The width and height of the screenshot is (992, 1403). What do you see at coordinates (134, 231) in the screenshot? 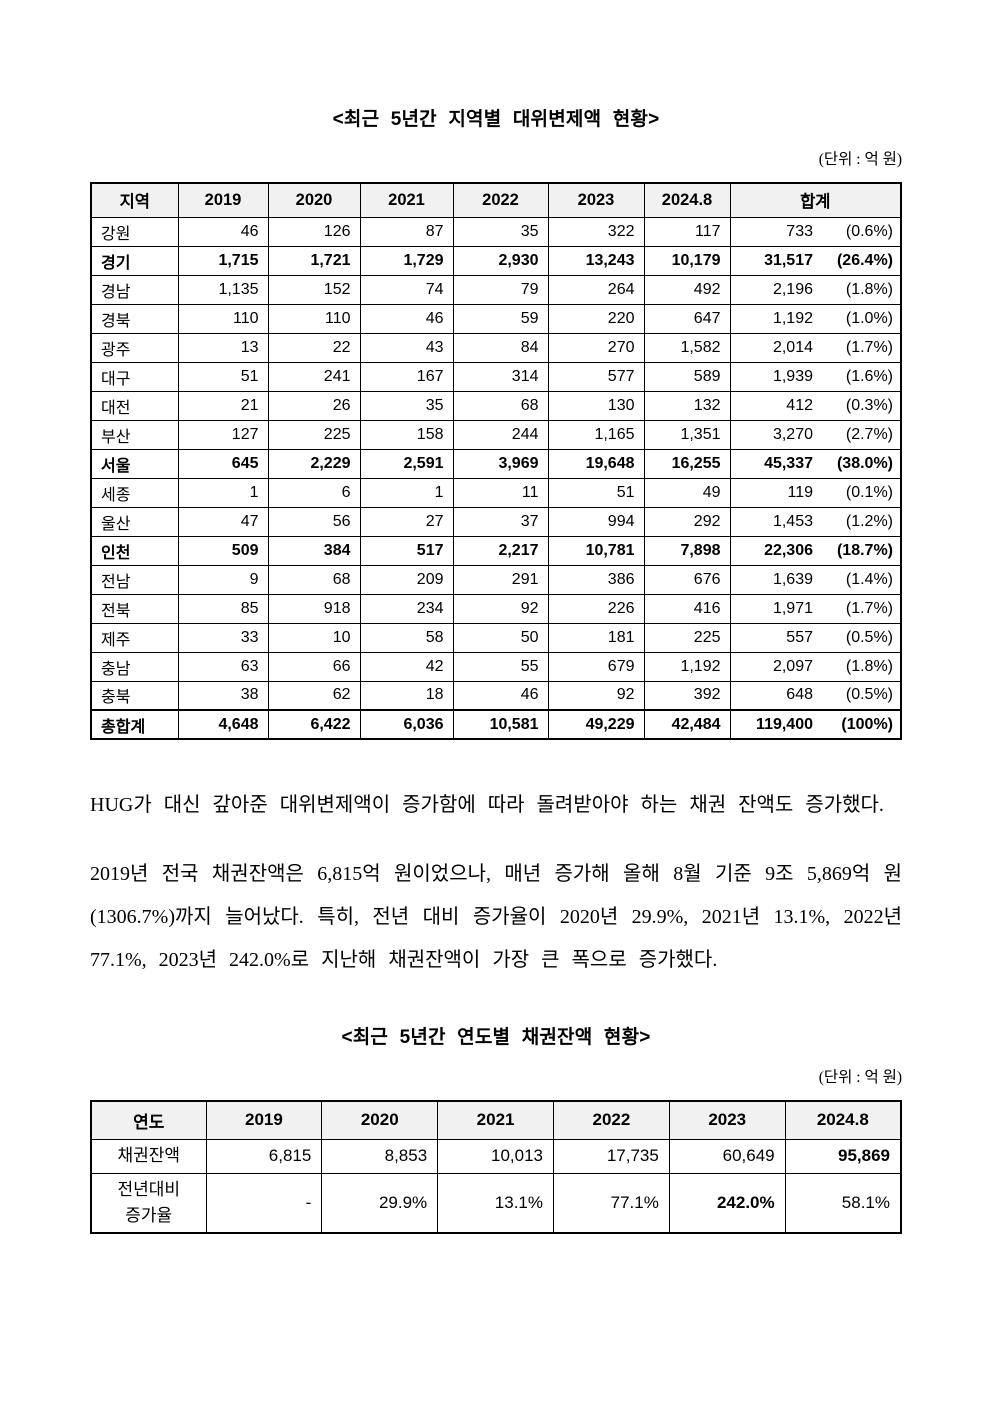
I see `region-cell: 강원` at bounding box center [134, 231].